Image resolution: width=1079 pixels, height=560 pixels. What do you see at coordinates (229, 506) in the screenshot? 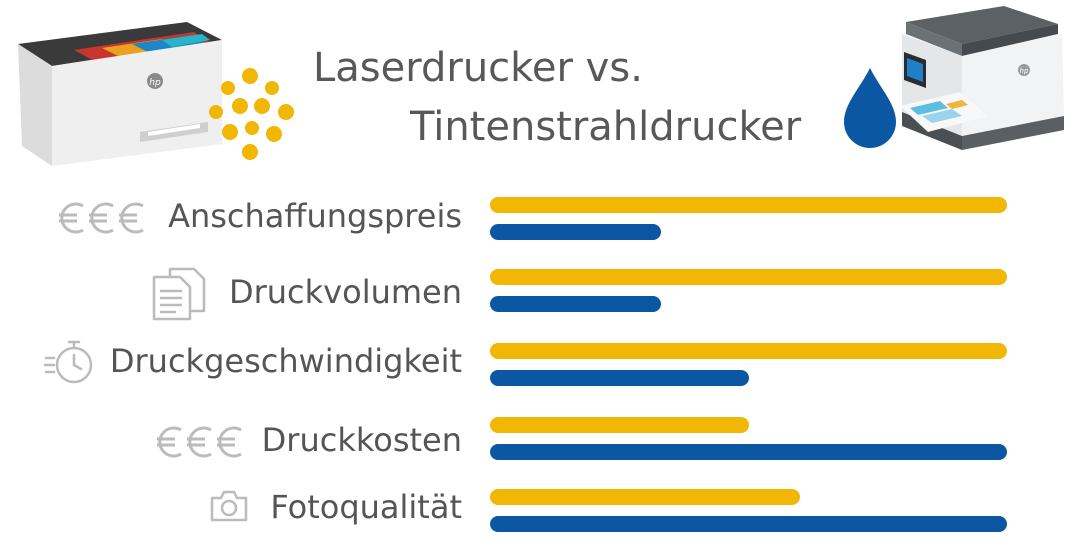
I see `camera-icon` at bounding box center [229, 506].